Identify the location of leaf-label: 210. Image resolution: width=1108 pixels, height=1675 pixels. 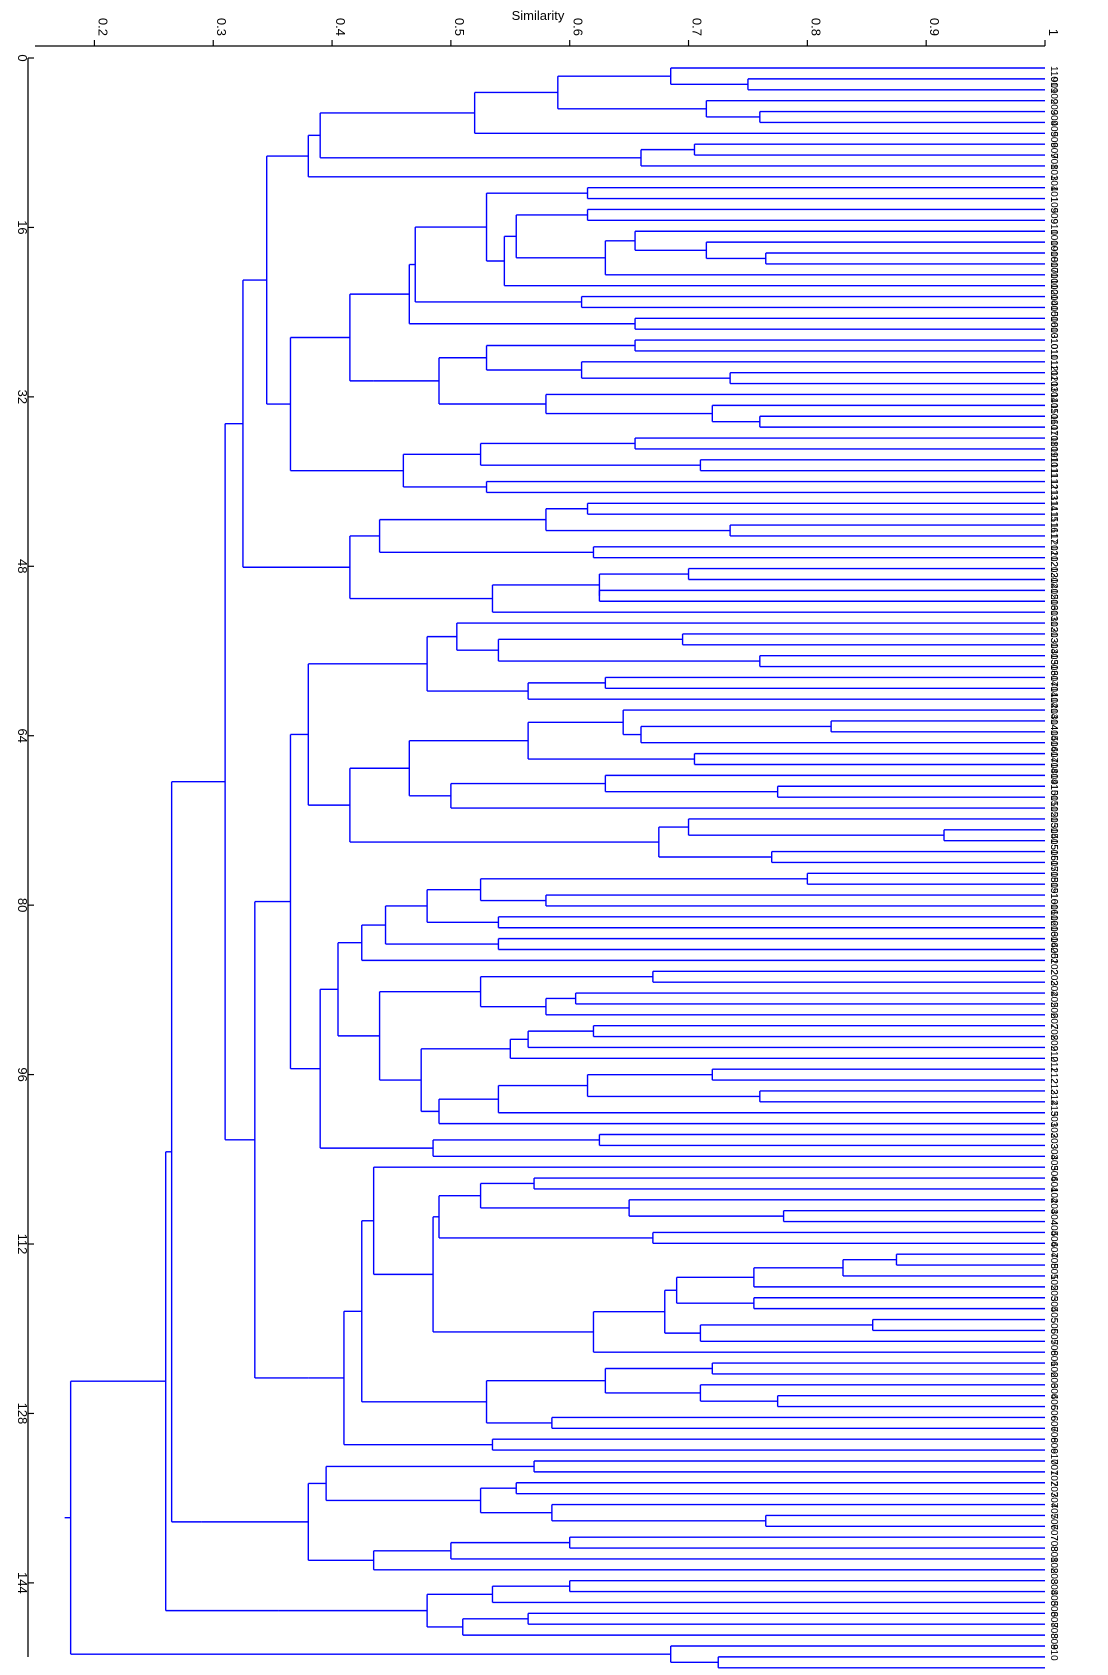
(1053, 1053).